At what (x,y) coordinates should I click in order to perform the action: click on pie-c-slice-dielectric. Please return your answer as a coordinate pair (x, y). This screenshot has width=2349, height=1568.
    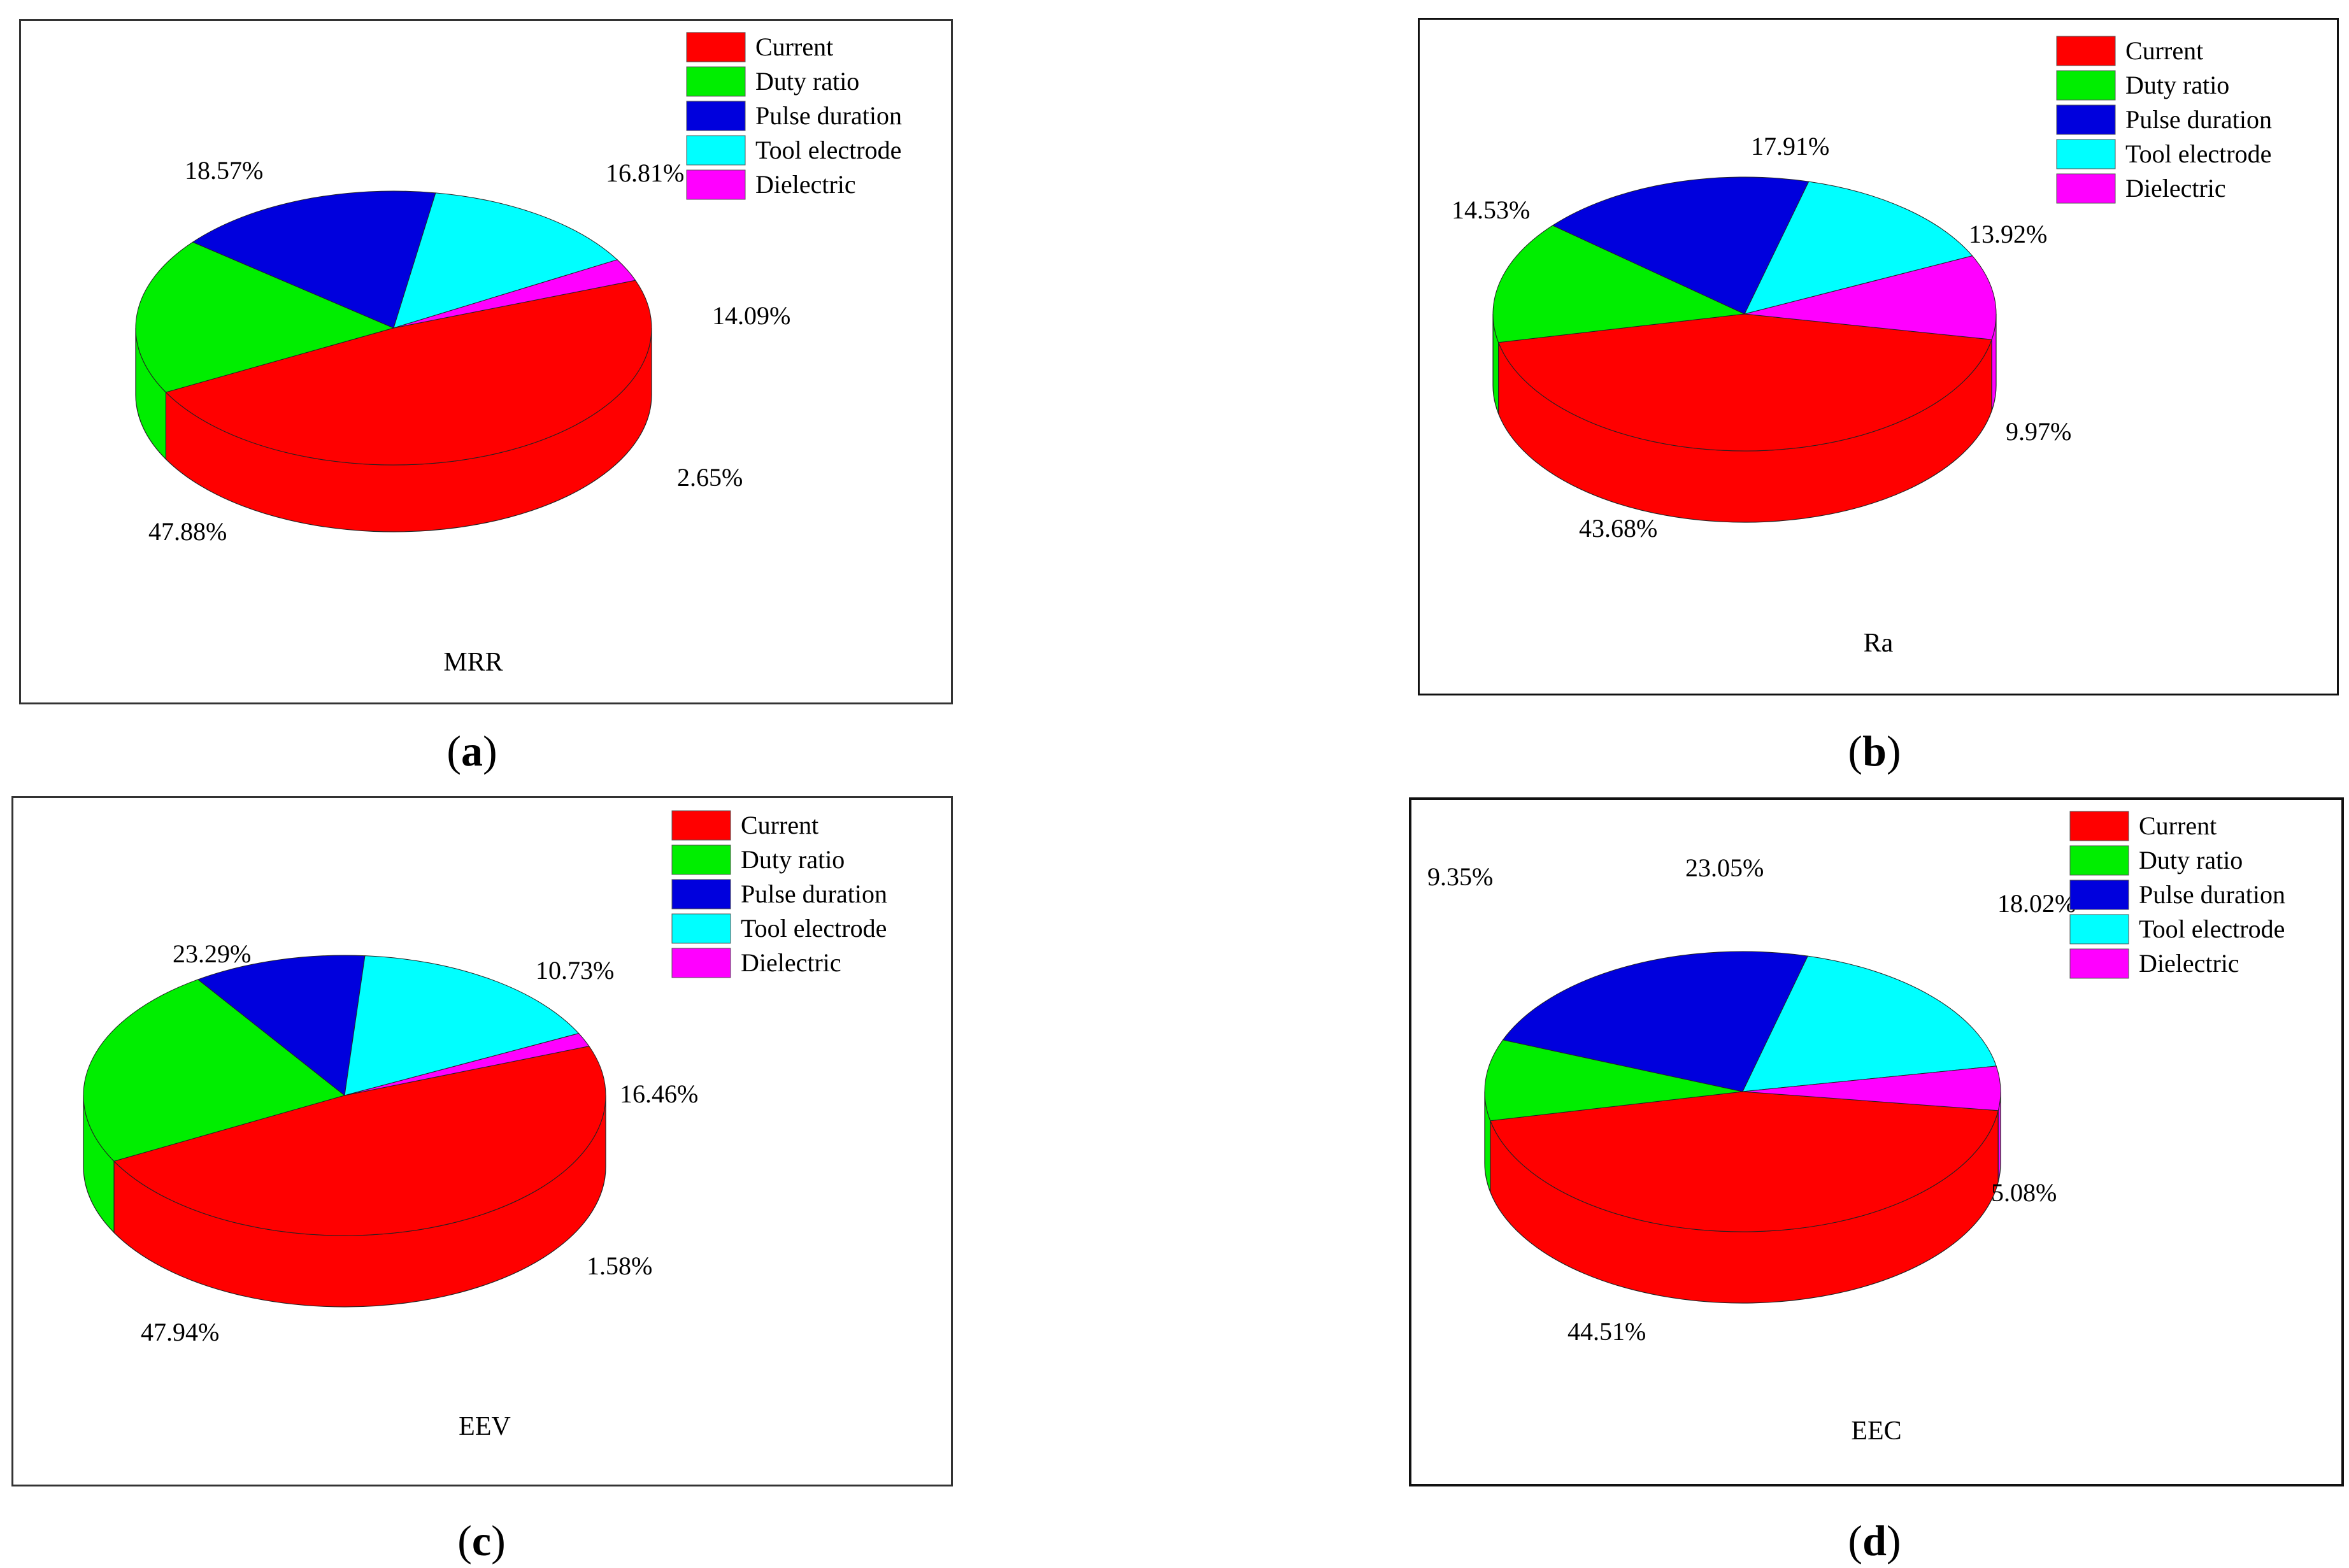
    Looking at the image, I should click on (467, 1064).